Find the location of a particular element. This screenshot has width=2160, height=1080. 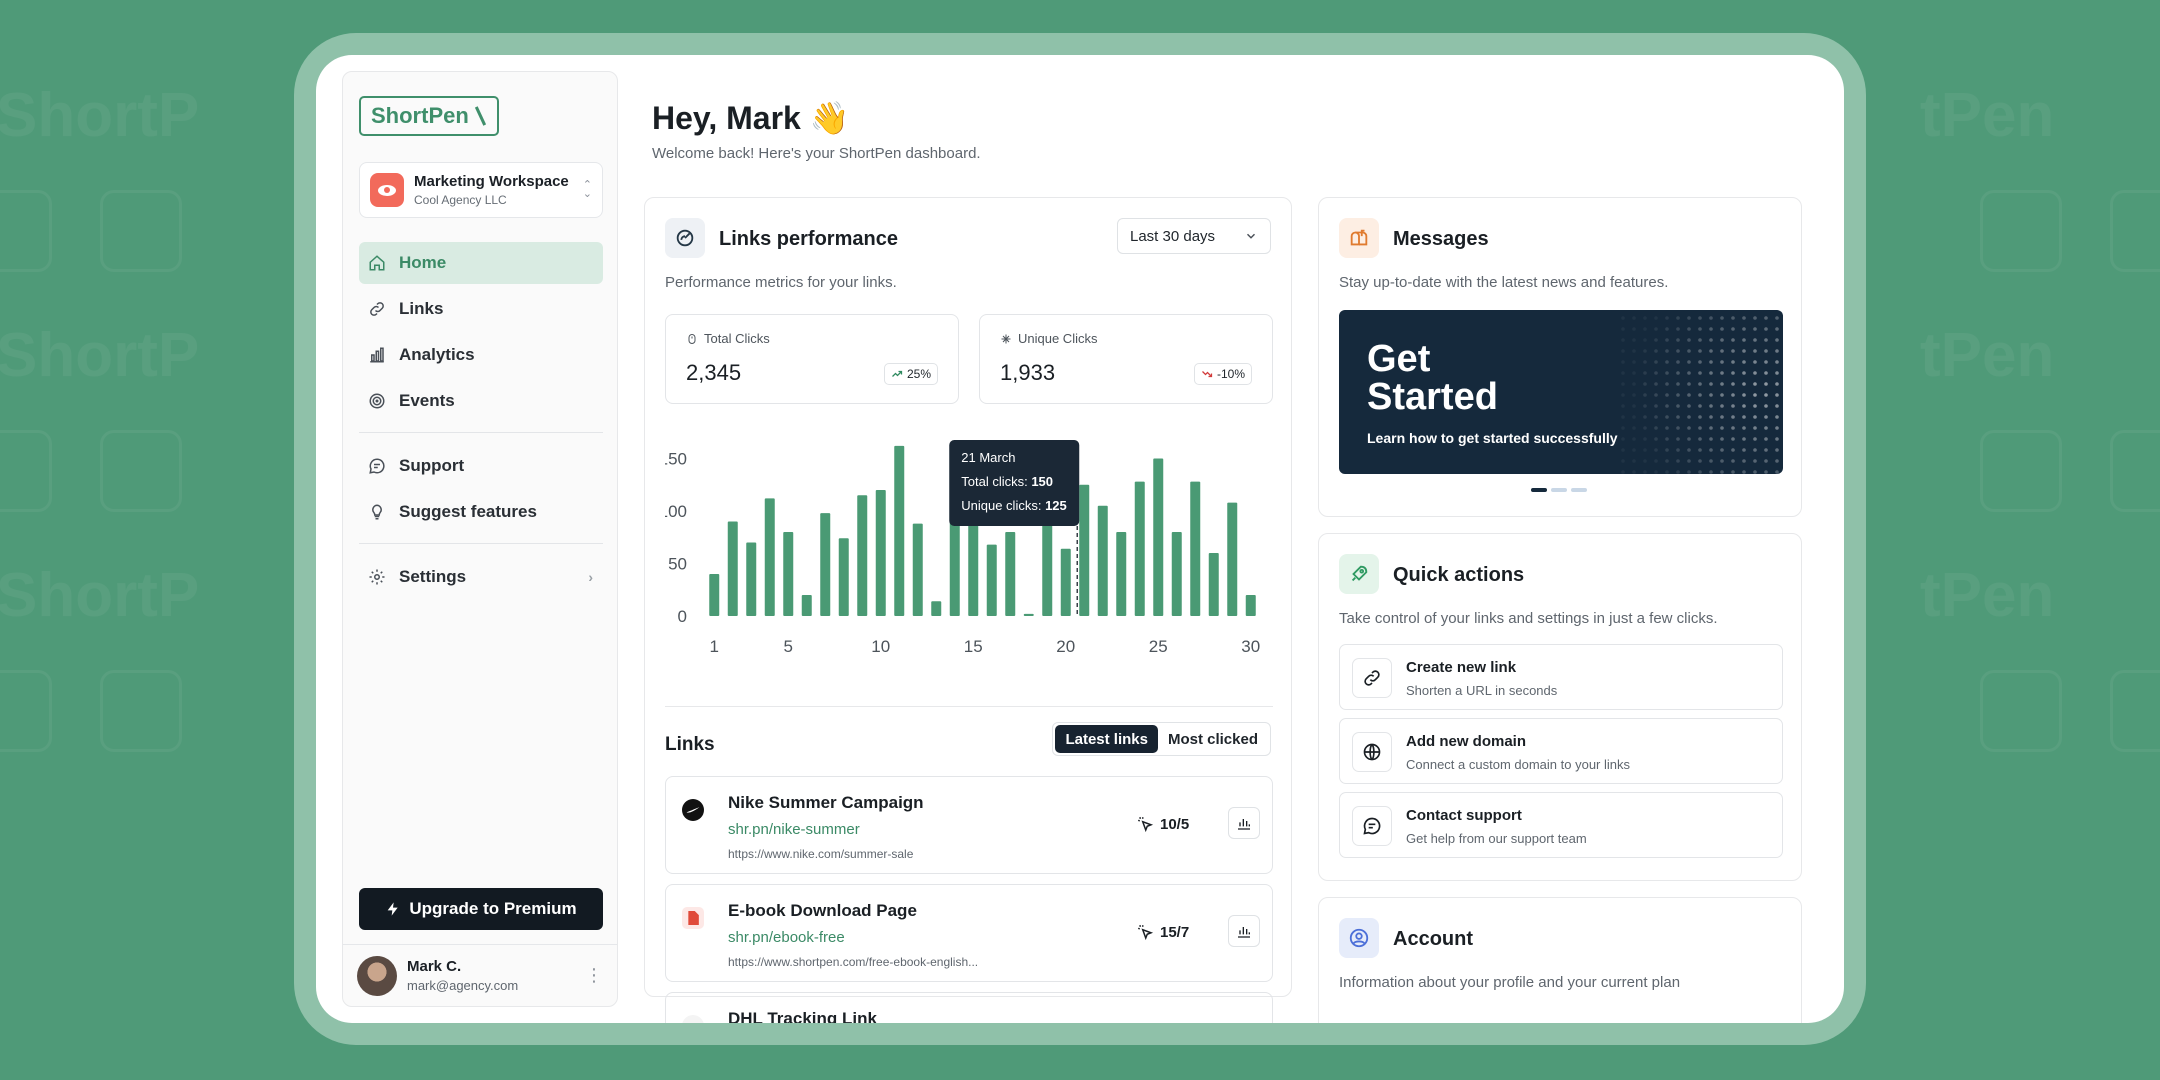

y-tick-label: 0 is located at coordinates (682, 616).